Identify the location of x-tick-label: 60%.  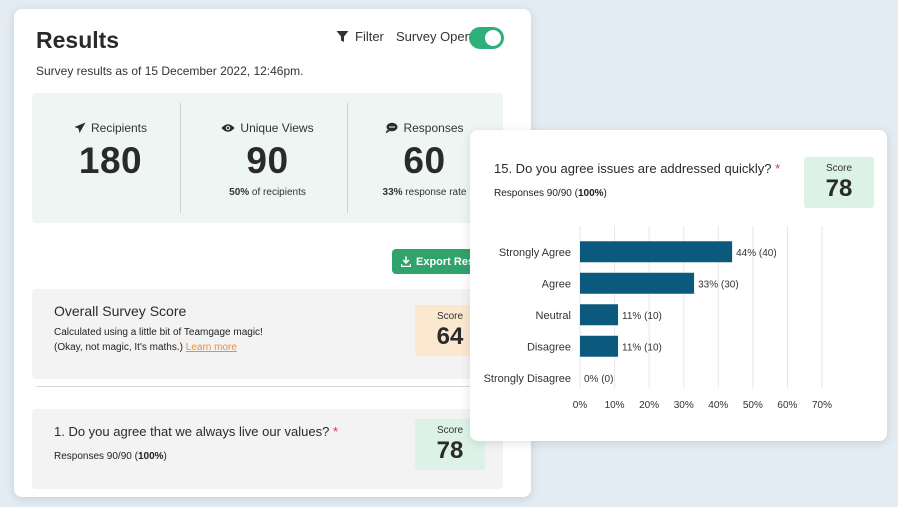
(787, 405).